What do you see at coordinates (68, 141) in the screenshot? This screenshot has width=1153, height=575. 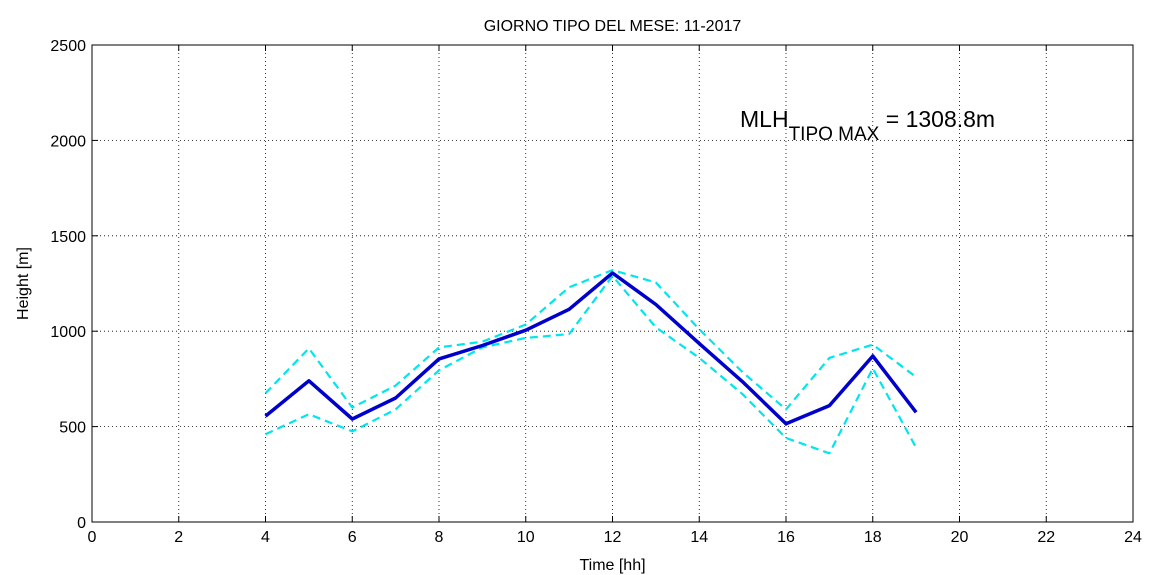 I see `y-tick-label: 2000` at bounding box center [68, 141].